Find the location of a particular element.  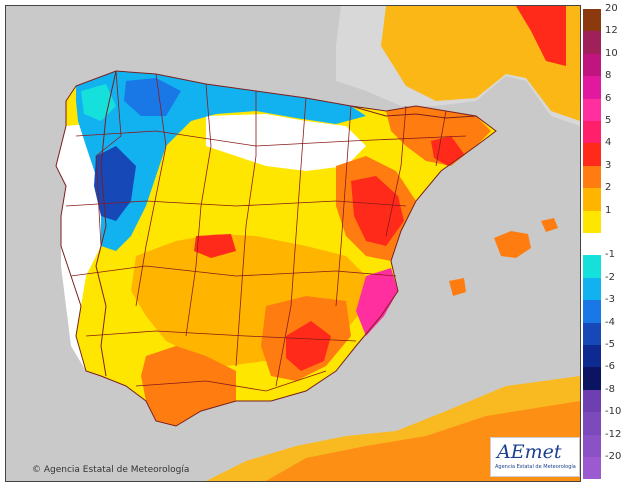

portugal-border is located at coordinates (106, 223).